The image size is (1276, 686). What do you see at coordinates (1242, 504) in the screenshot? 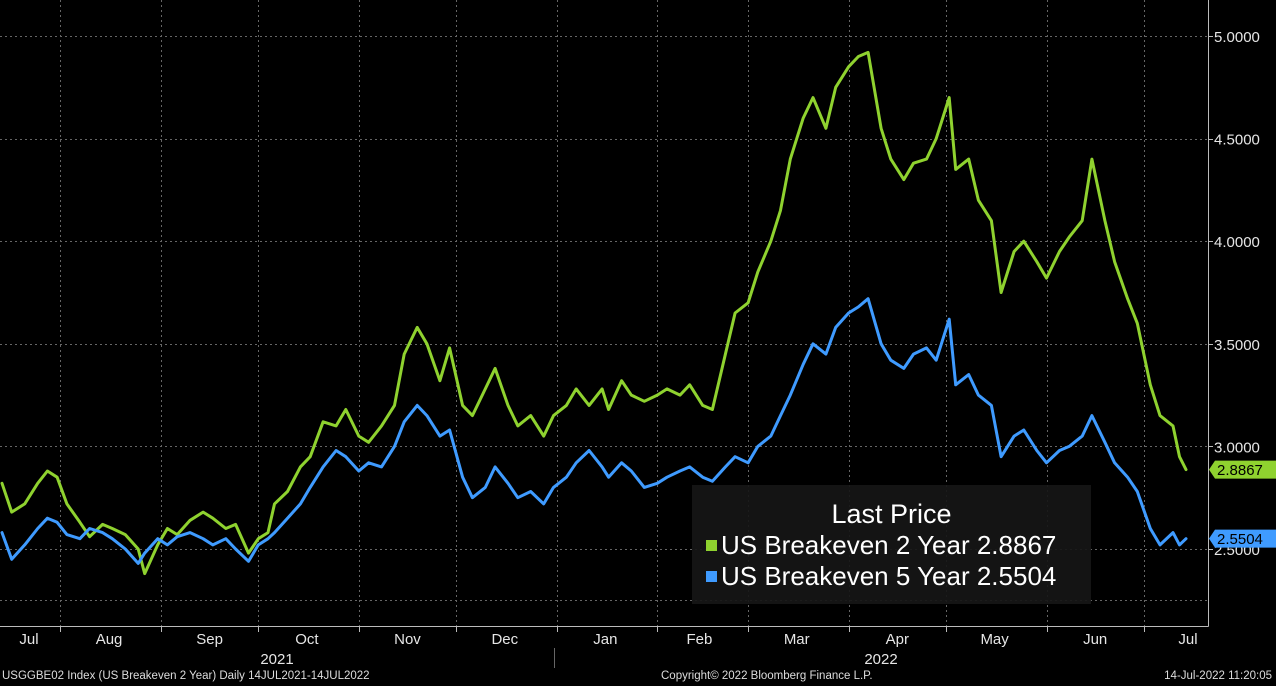
I see `last-price-markers: 2.8867 2.5504` at bounding box center [1242, 504].